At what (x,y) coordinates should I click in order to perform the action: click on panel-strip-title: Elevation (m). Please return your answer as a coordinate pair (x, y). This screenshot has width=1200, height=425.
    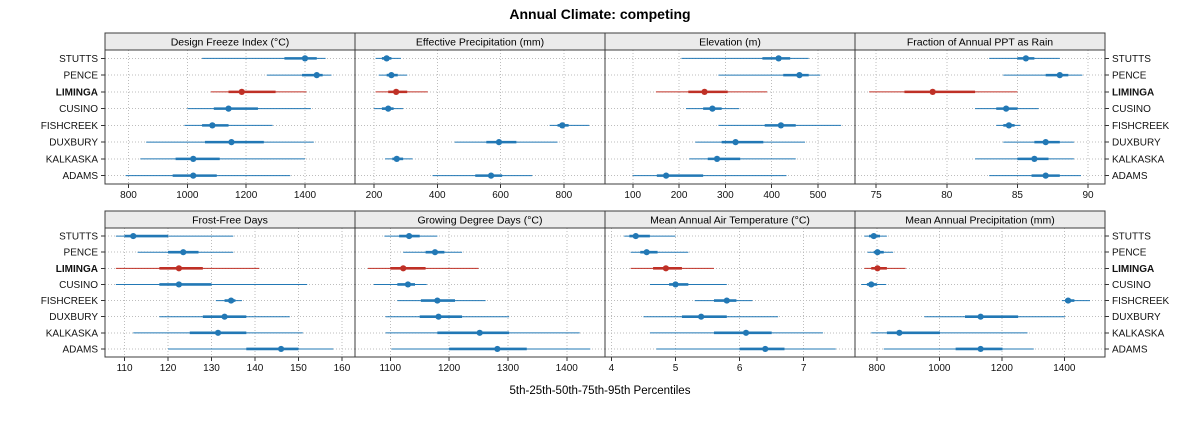
    Looking at the image, I should click on (730, 43).